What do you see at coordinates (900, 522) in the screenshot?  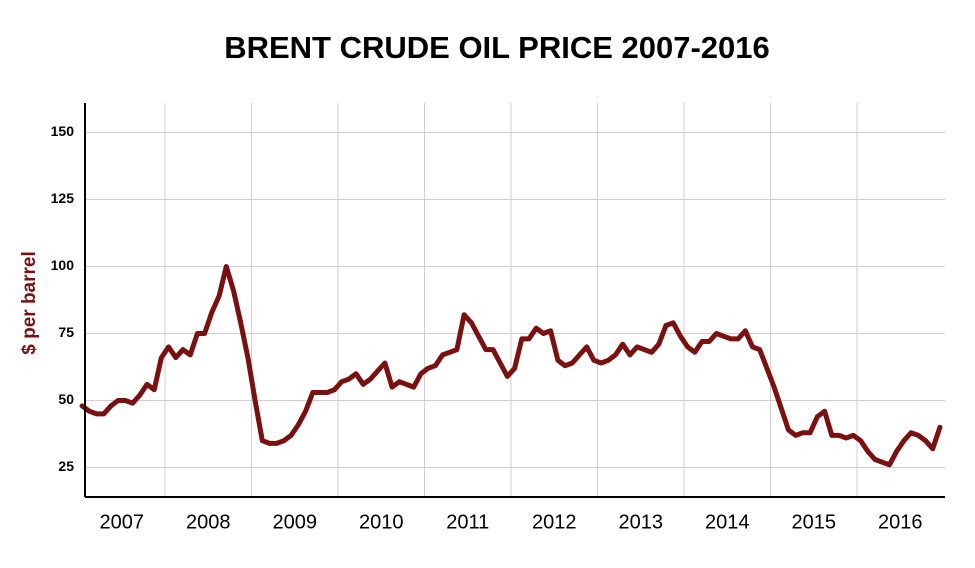 I see `x-tick-label: 2016` at bounding box center [900, 522].